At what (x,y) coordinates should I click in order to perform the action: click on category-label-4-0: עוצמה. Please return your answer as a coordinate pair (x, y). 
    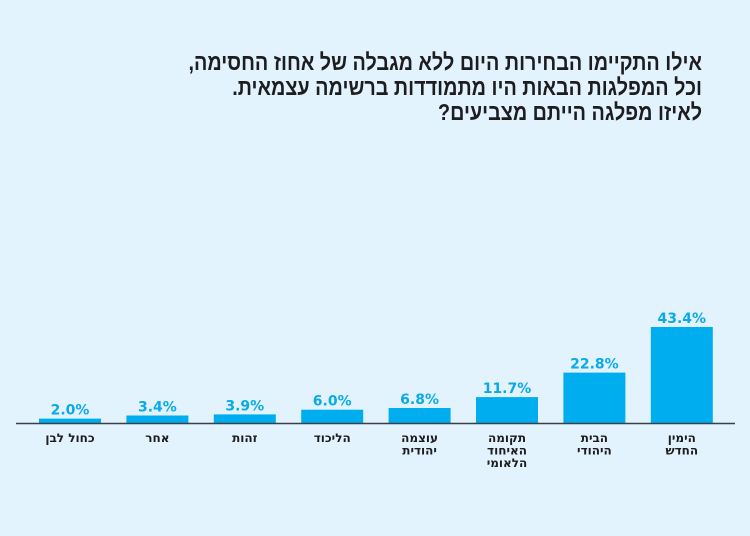
    Looking at the image, I should click on (419, 438).